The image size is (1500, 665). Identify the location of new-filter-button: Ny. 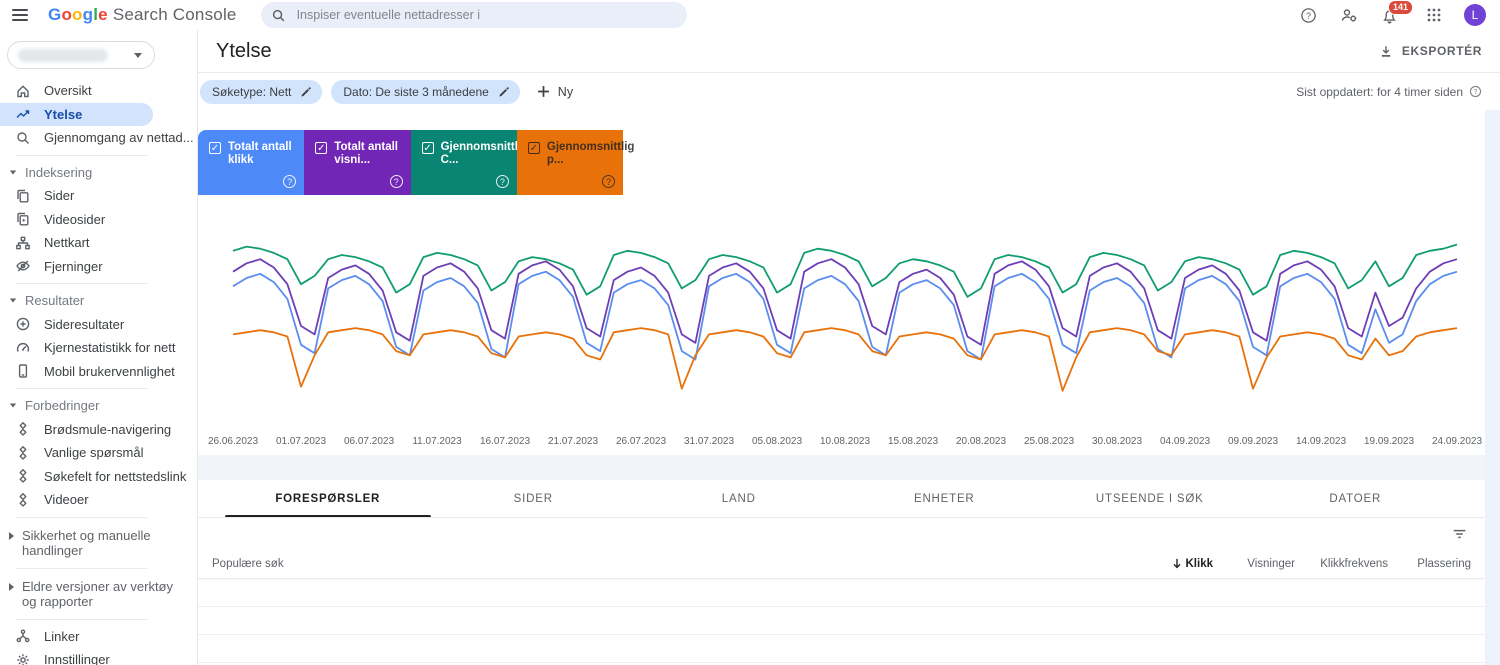
(555, 92).